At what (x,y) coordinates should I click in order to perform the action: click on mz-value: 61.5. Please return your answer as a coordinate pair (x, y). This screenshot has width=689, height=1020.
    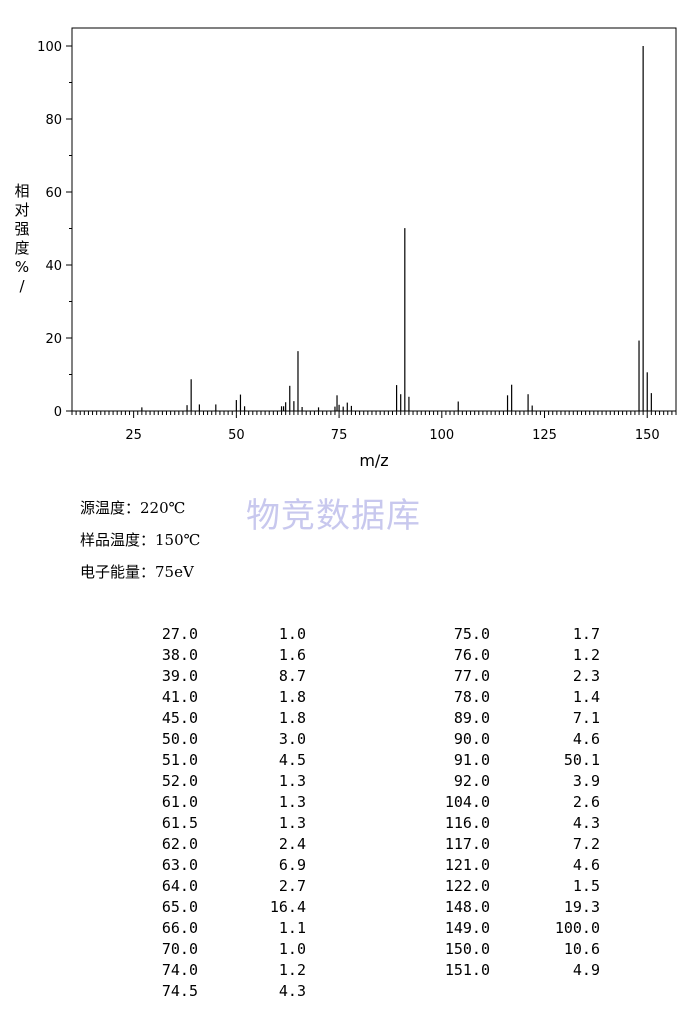
    Looking at the image, I should click on (179, 822).